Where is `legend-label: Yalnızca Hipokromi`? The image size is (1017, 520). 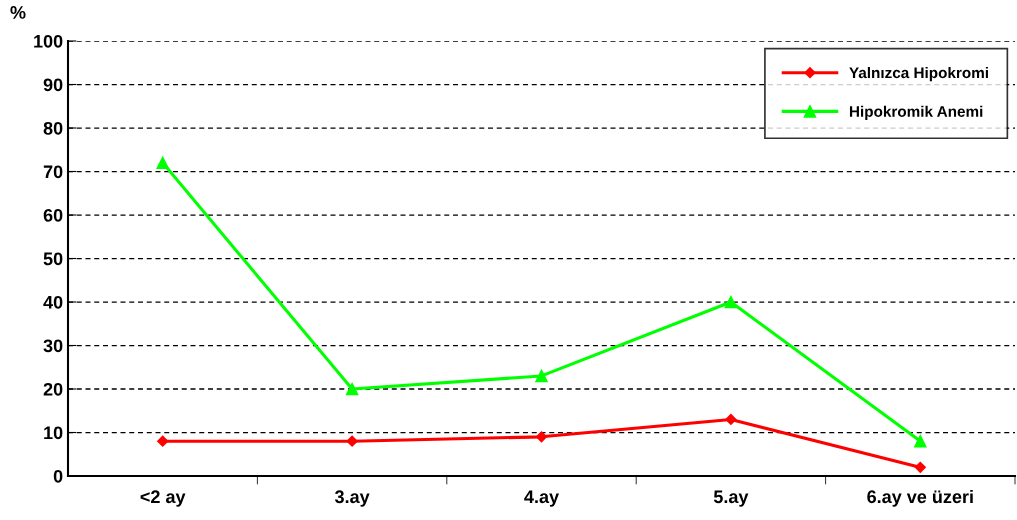
legend-label: Yalnızca Hipokromi is located at coordinates (918, 74).